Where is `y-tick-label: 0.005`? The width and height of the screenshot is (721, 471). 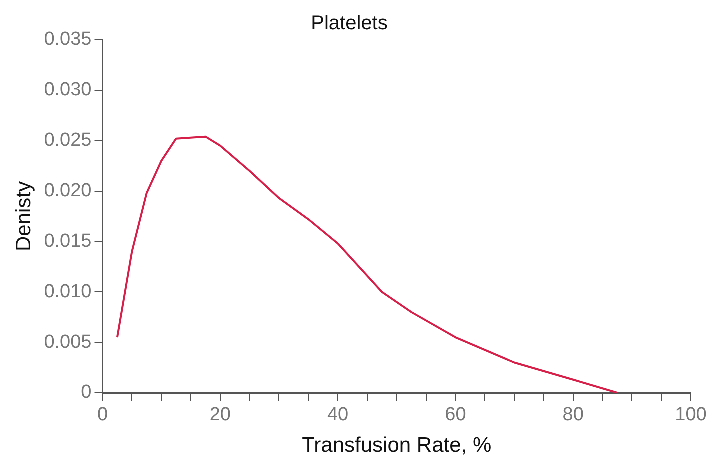
y-tick-label: 0.005 is located at coordinates (68, 342).